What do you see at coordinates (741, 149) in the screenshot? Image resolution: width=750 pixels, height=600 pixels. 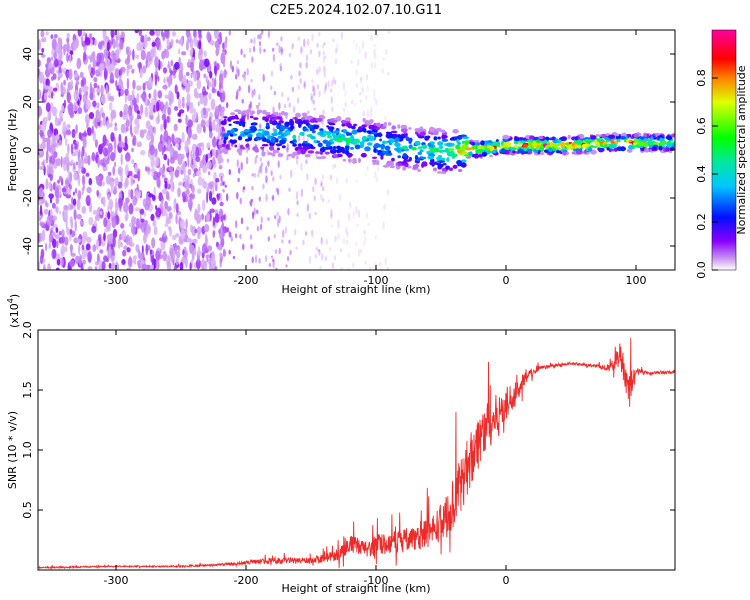 I see `colorbar-label: Normalized spectral amplitude` at bounding box center [741, 149].